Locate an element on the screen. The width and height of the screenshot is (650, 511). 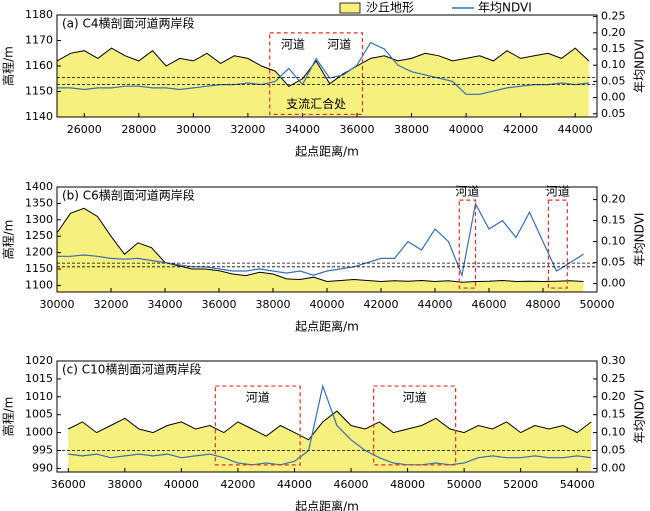
x-tick-label: 52000 is located at coordinates (520, 484).